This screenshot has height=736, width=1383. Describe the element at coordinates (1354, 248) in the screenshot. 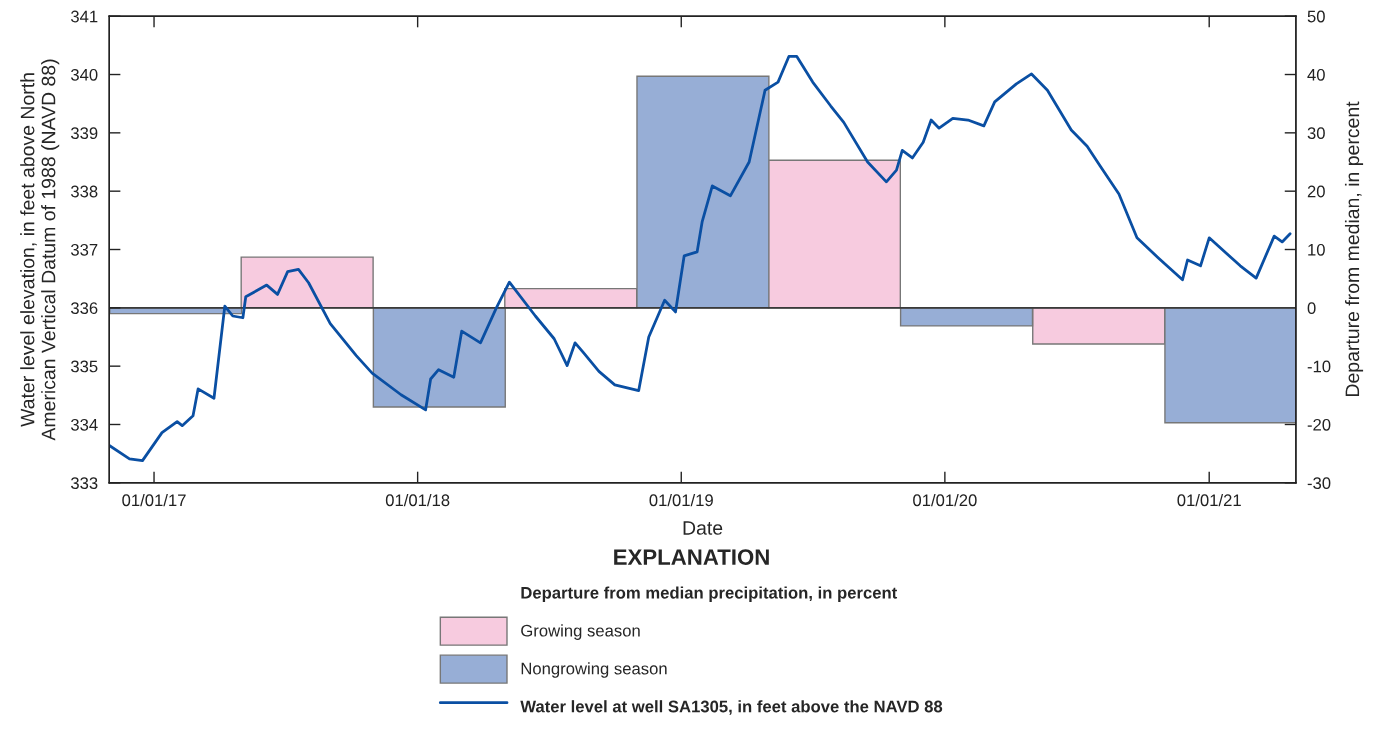

I see `y2-axis-title: Departure from median, in percent` at that location.